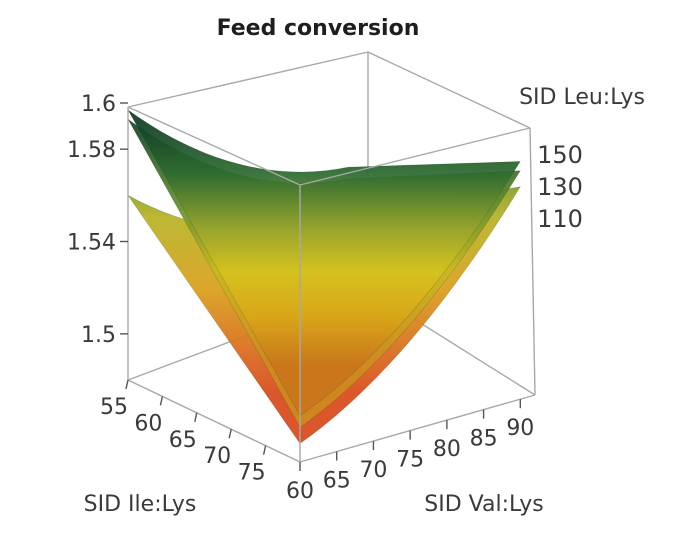 The image size is (696, 538). What do you see at coordinates (484, 439) in the screenshot?
I see `y-tick-label: 85` at bounding box center [484, 439].